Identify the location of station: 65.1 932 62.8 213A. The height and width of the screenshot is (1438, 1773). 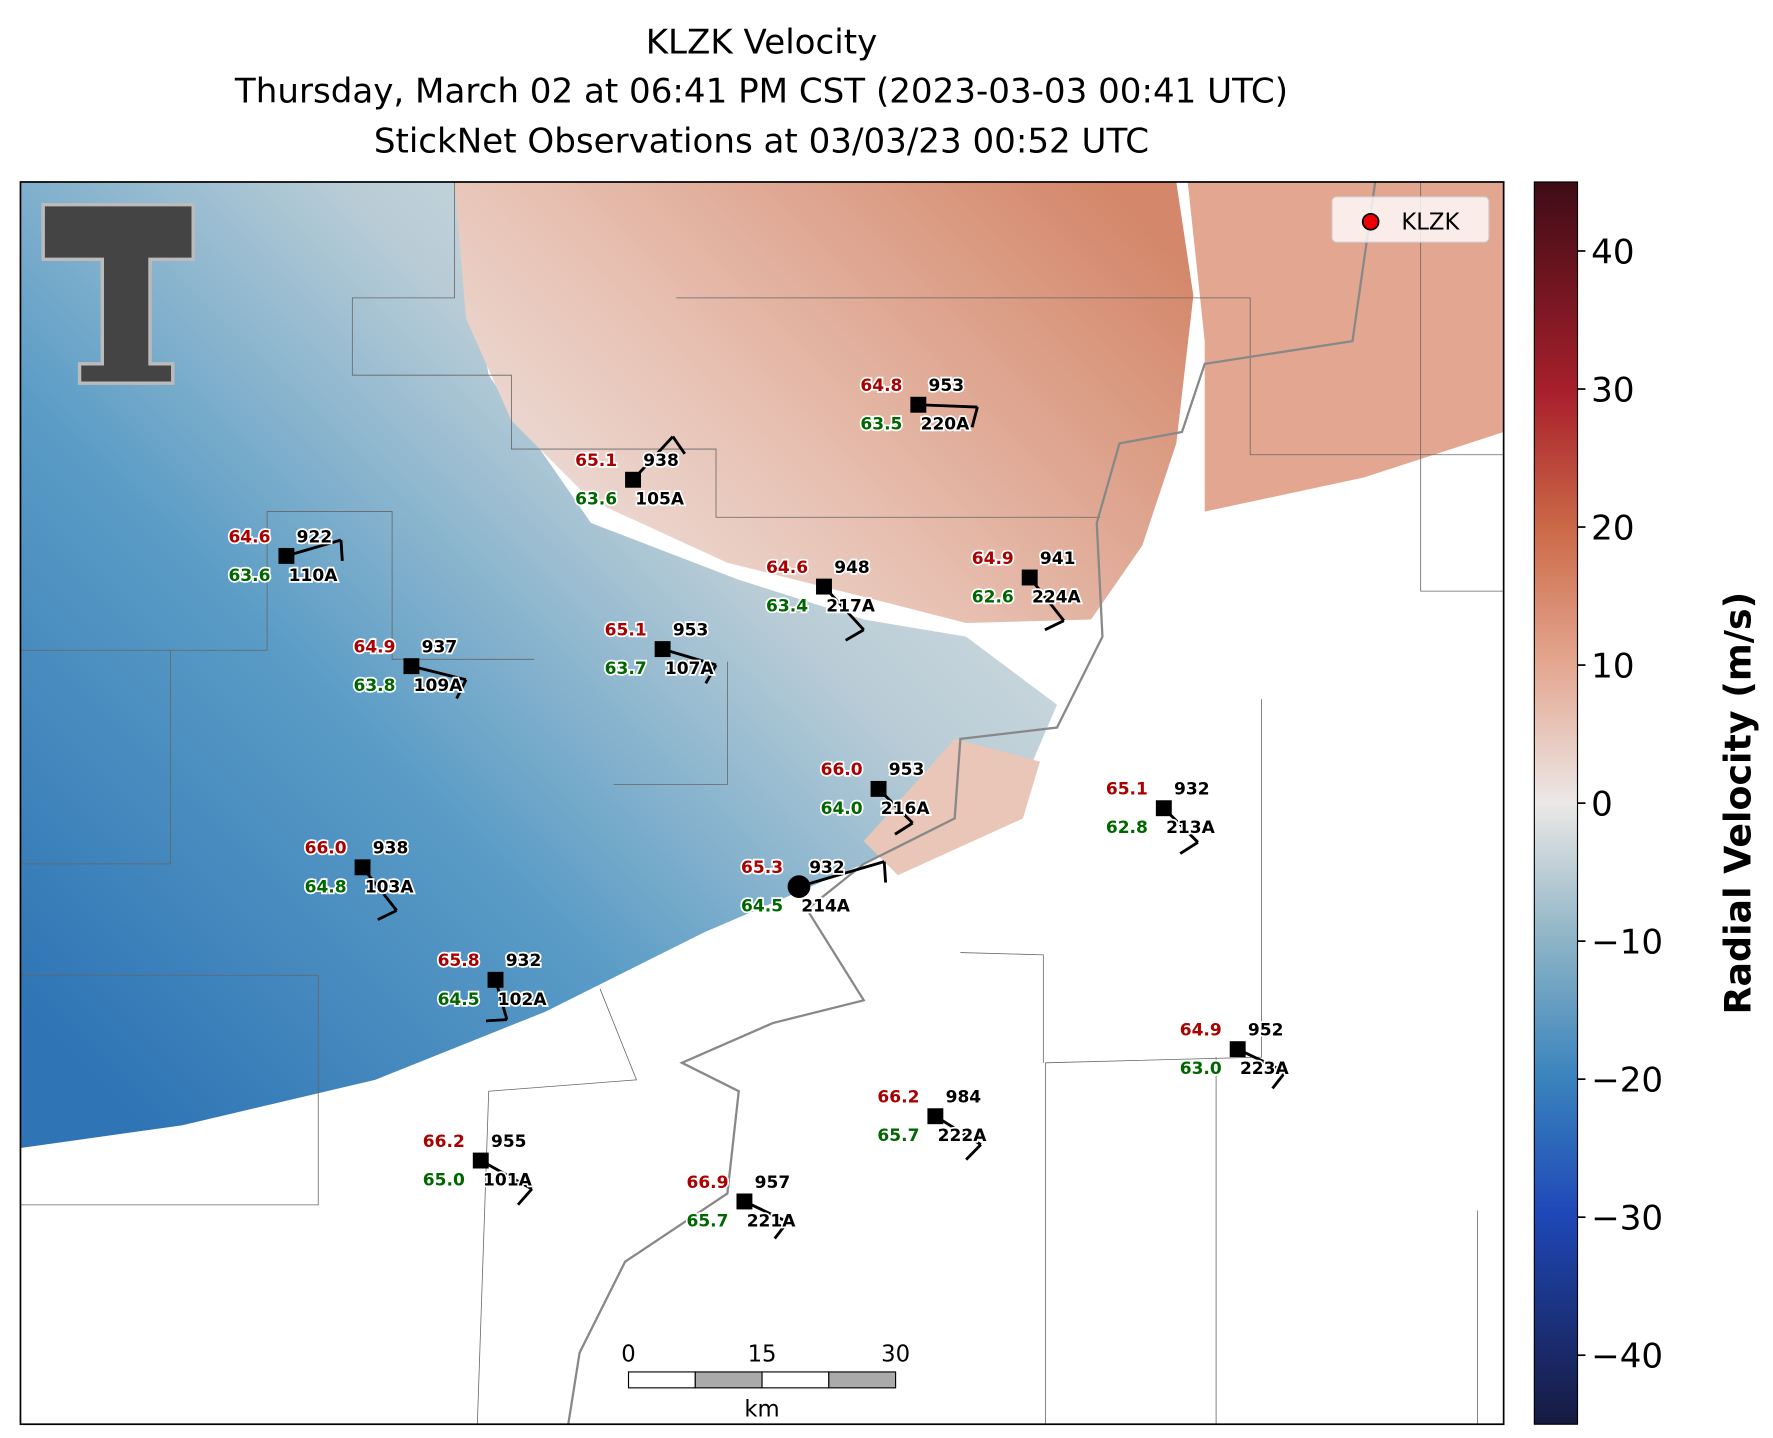
(1160, 816).